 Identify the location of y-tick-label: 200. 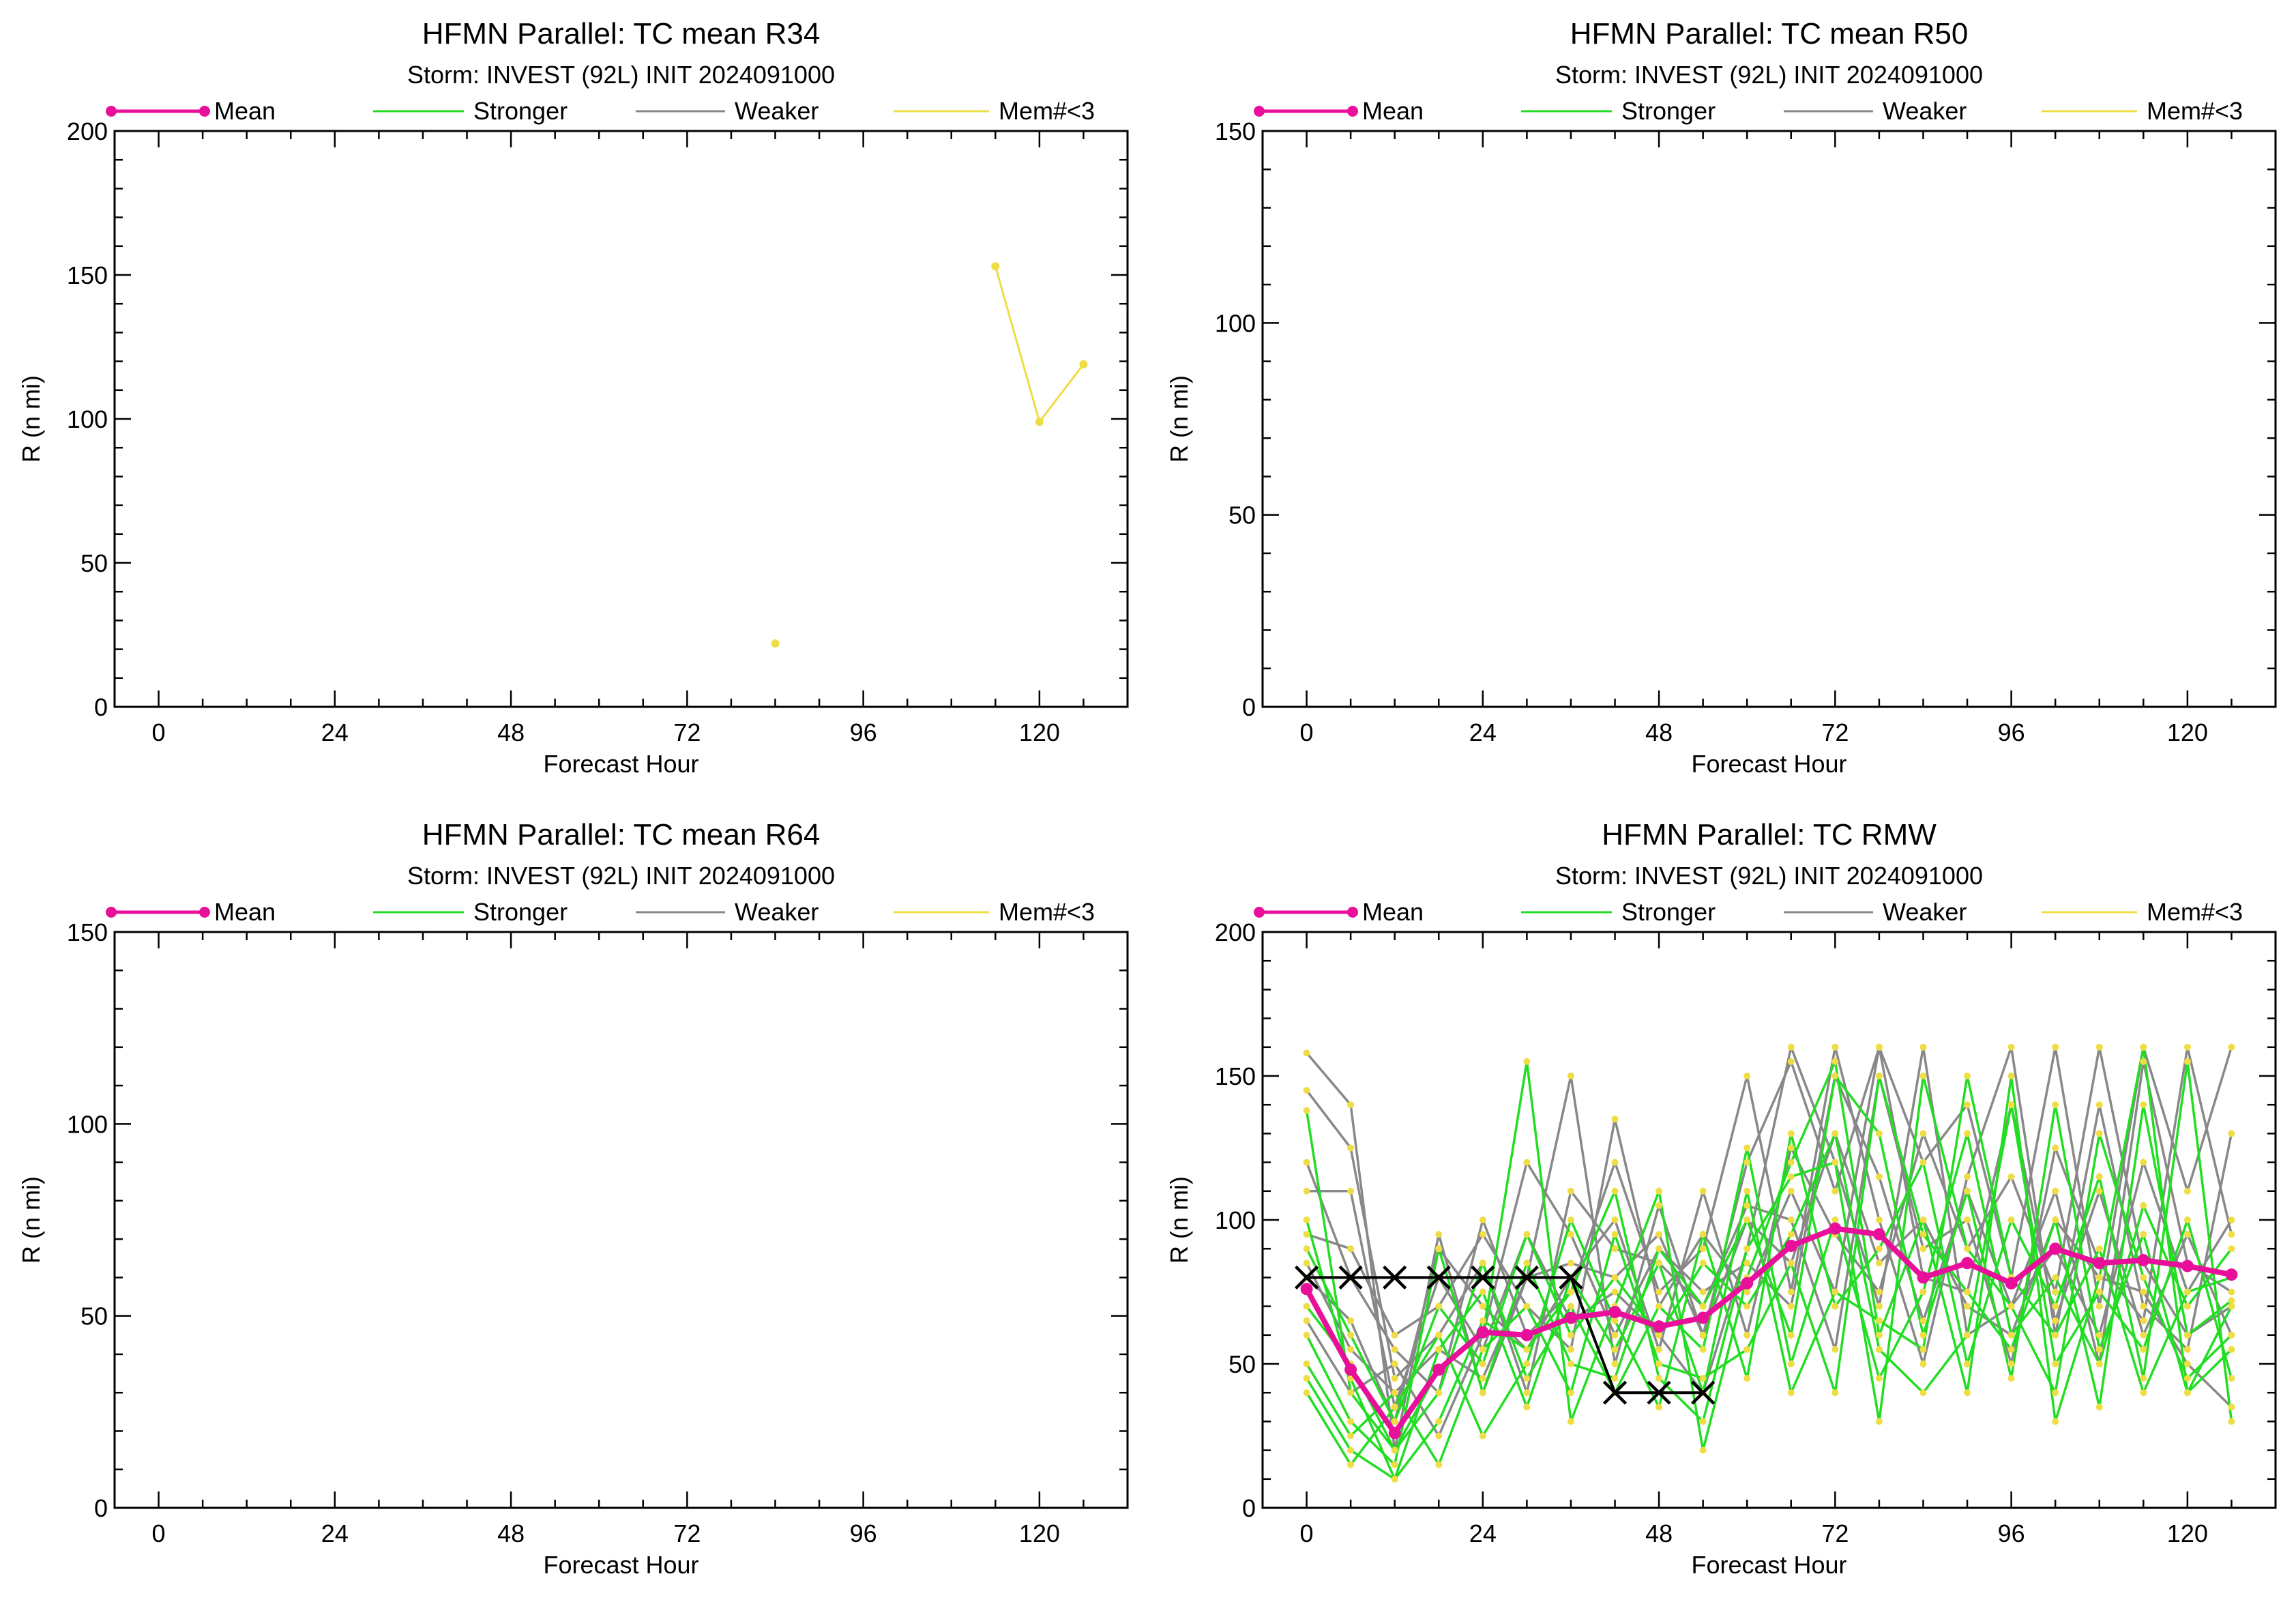
(88, 131).